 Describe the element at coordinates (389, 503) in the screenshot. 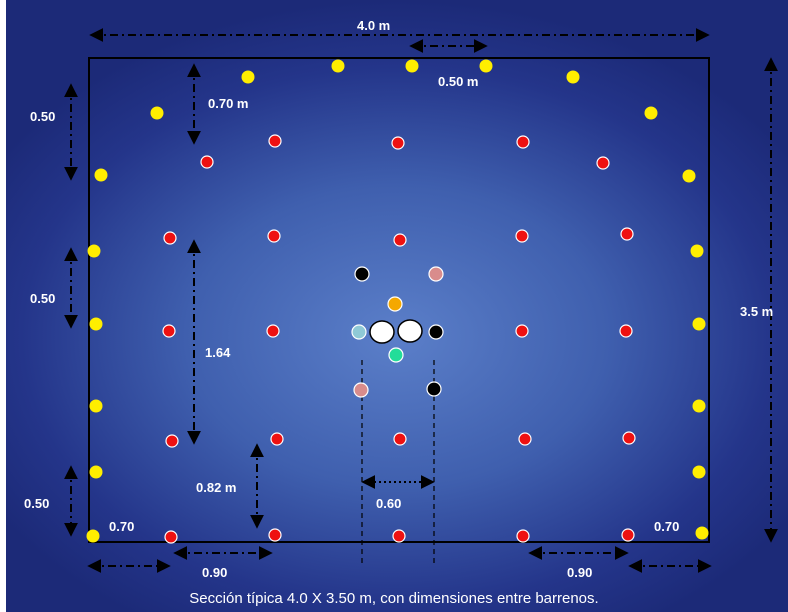

I see `cut-width-label: 0.60` at that location.